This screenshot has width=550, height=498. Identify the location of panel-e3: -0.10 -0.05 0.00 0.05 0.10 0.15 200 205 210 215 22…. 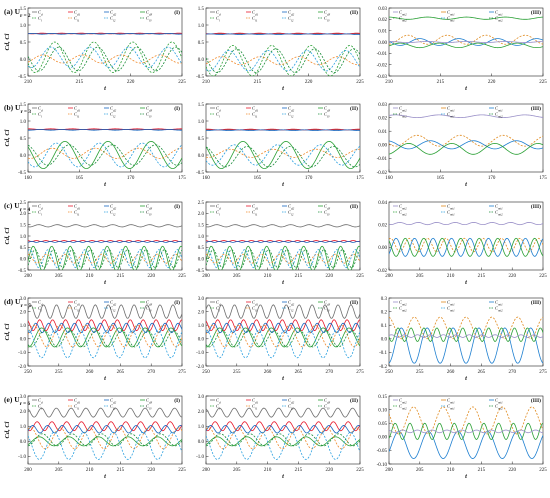
(462, 437).